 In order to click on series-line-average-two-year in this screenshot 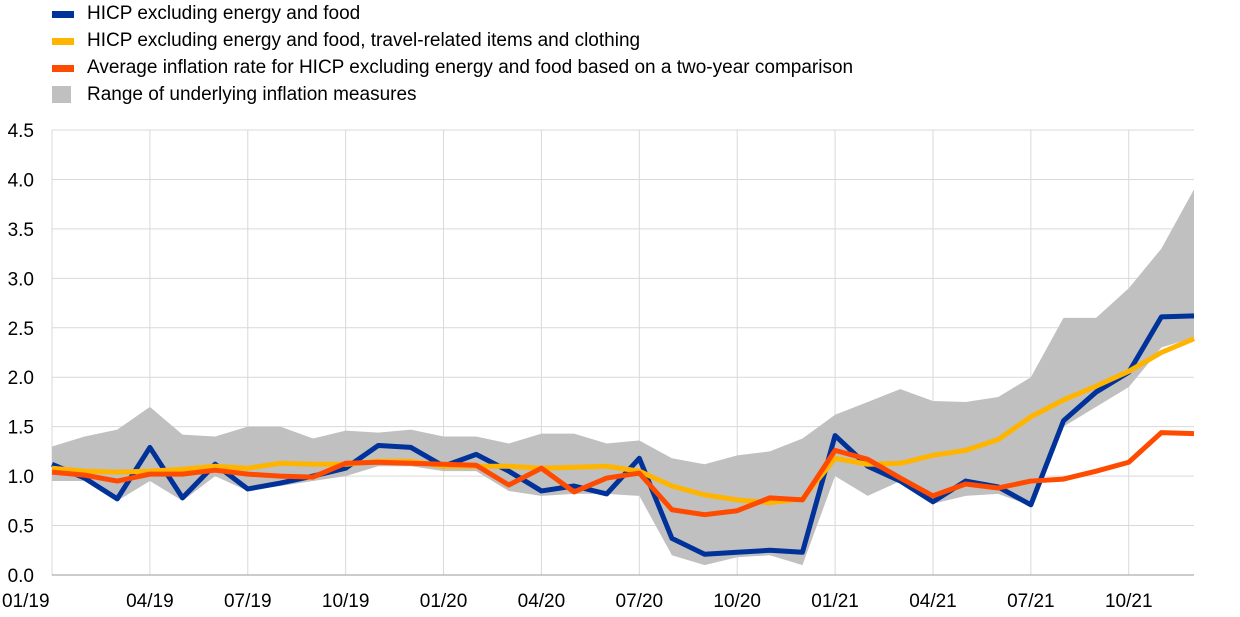, I will do `click(623, 474)`.